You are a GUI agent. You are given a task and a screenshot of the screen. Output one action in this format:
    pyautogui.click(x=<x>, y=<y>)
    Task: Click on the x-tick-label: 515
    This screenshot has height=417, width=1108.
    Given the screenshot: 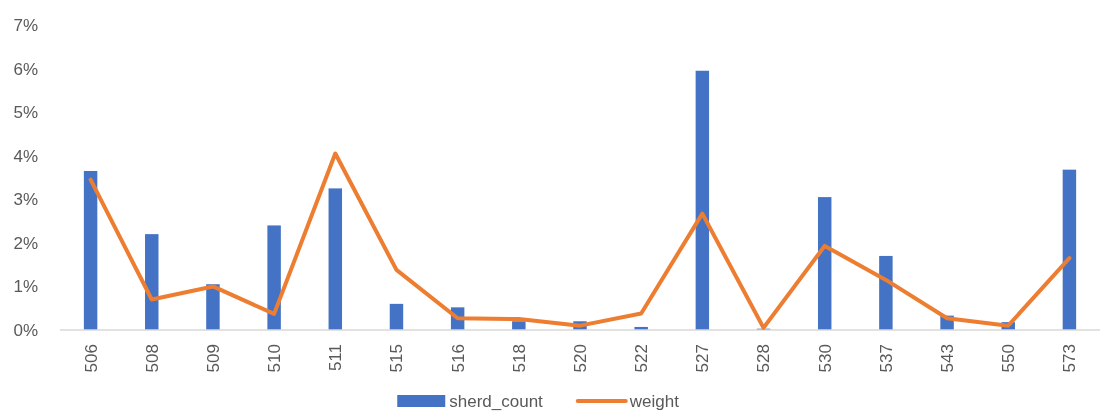 What is the action you would take?
    pyautogui.click(x=397, y=358)
    